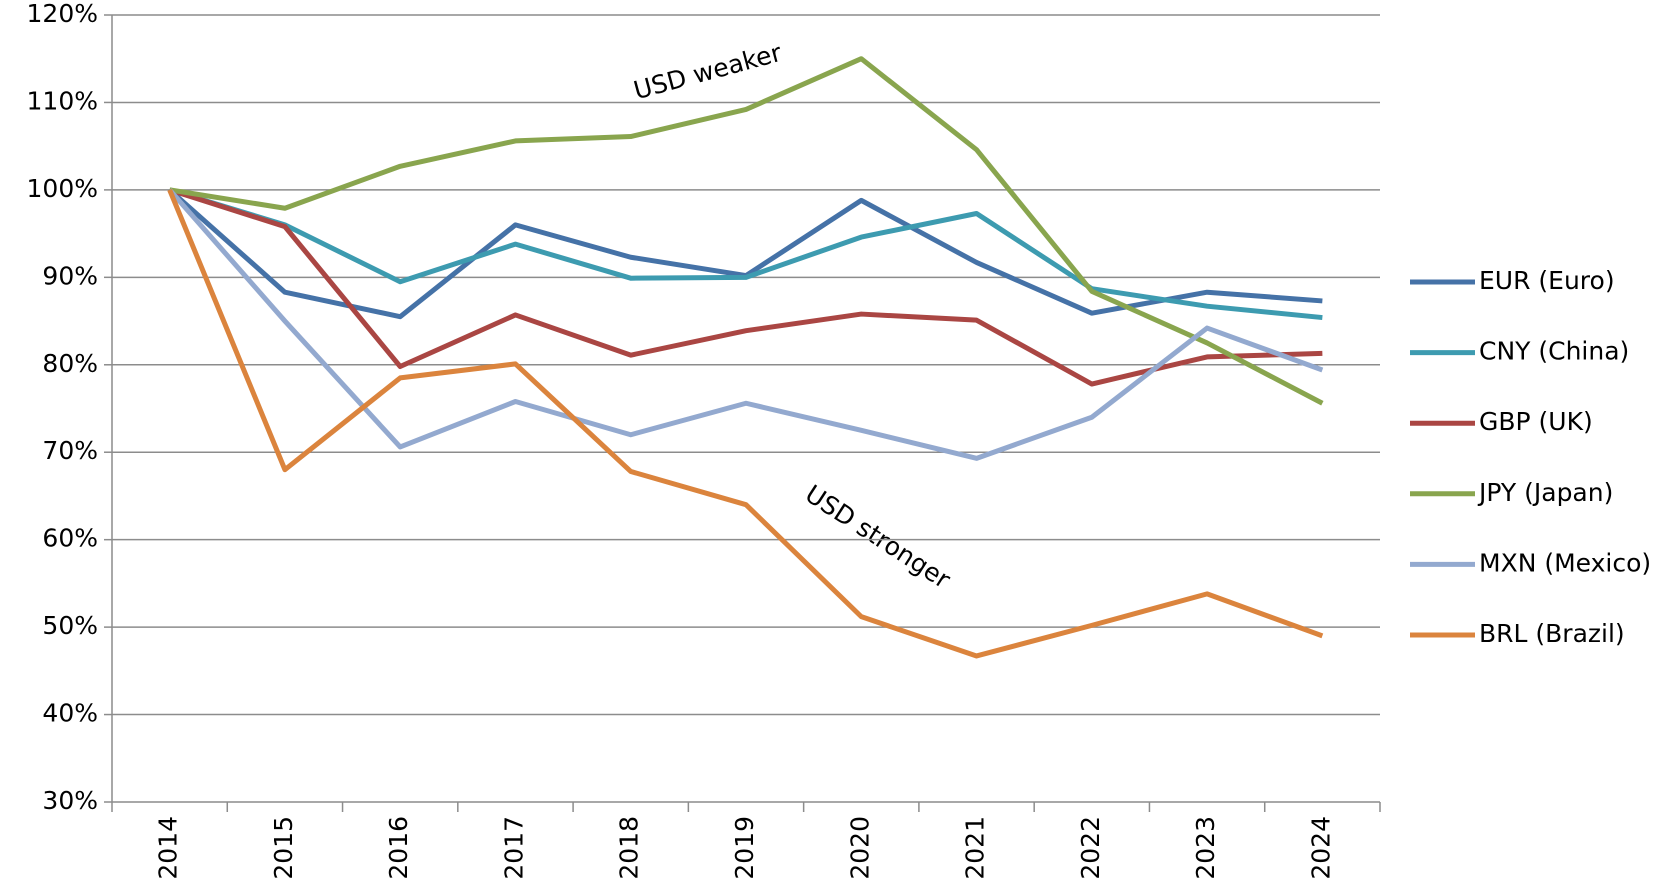 The width and height of the screenshot is (1678, 893). Describe the element at coordinates (283, 848) in the screenshot. I see `x-tick-label: 2015` at that location.